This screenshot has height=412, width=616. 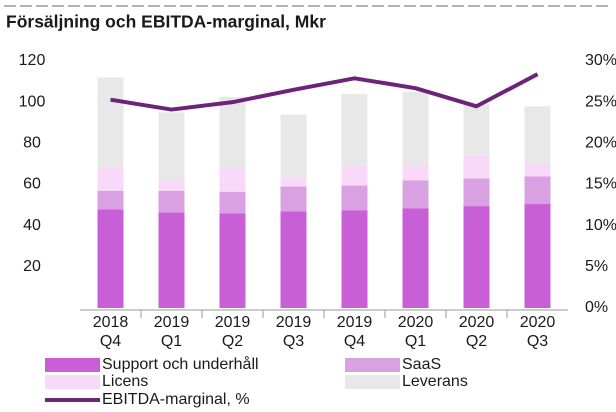 I want to click on y-tick-label: 60, so click(x=32, y=184).